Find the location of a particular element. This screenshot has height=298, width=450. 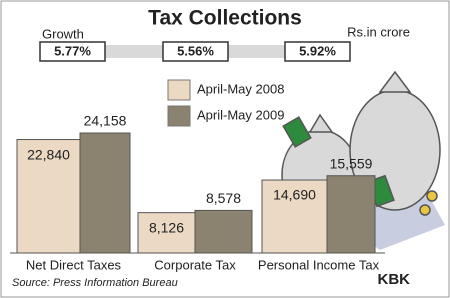

value-label: 15,559 is located at coordinates (351, 163).